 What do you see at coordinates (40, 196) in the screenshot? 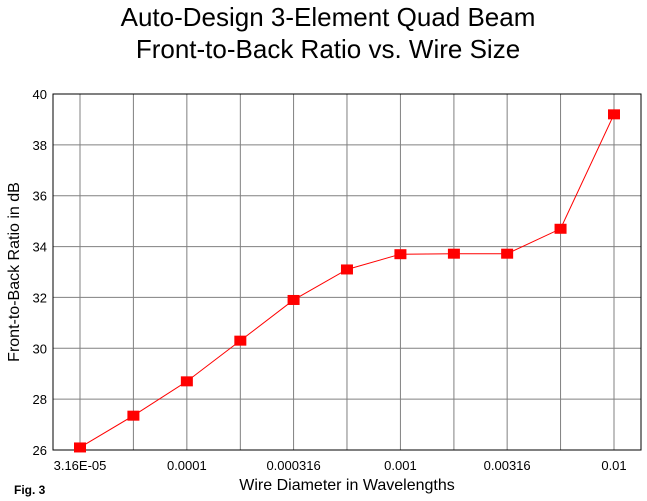
I see `y-tick-label: 36` at bounding box center [40, 196].